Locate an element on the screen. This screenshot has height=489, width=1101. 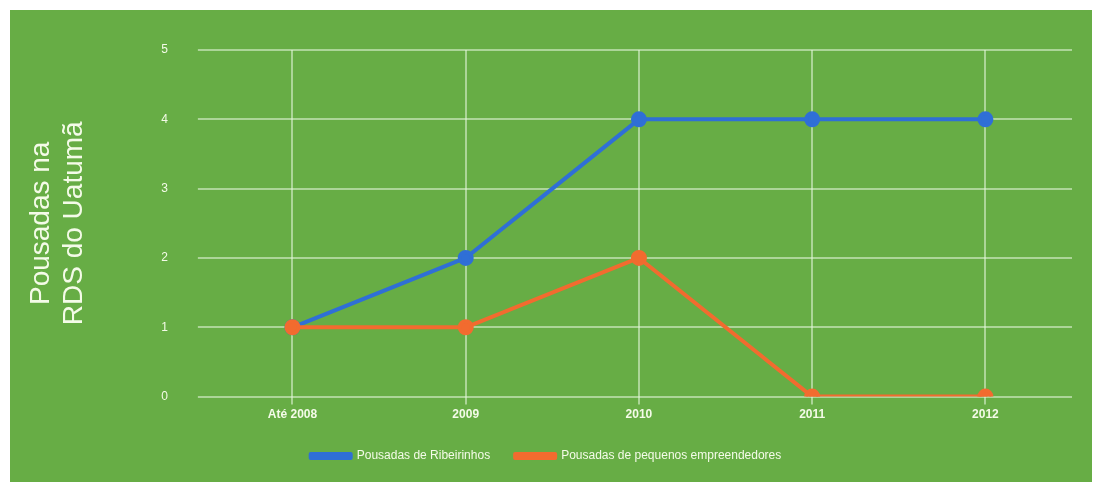
x-tick-label: 2010 is located at coordinates (639, 414).